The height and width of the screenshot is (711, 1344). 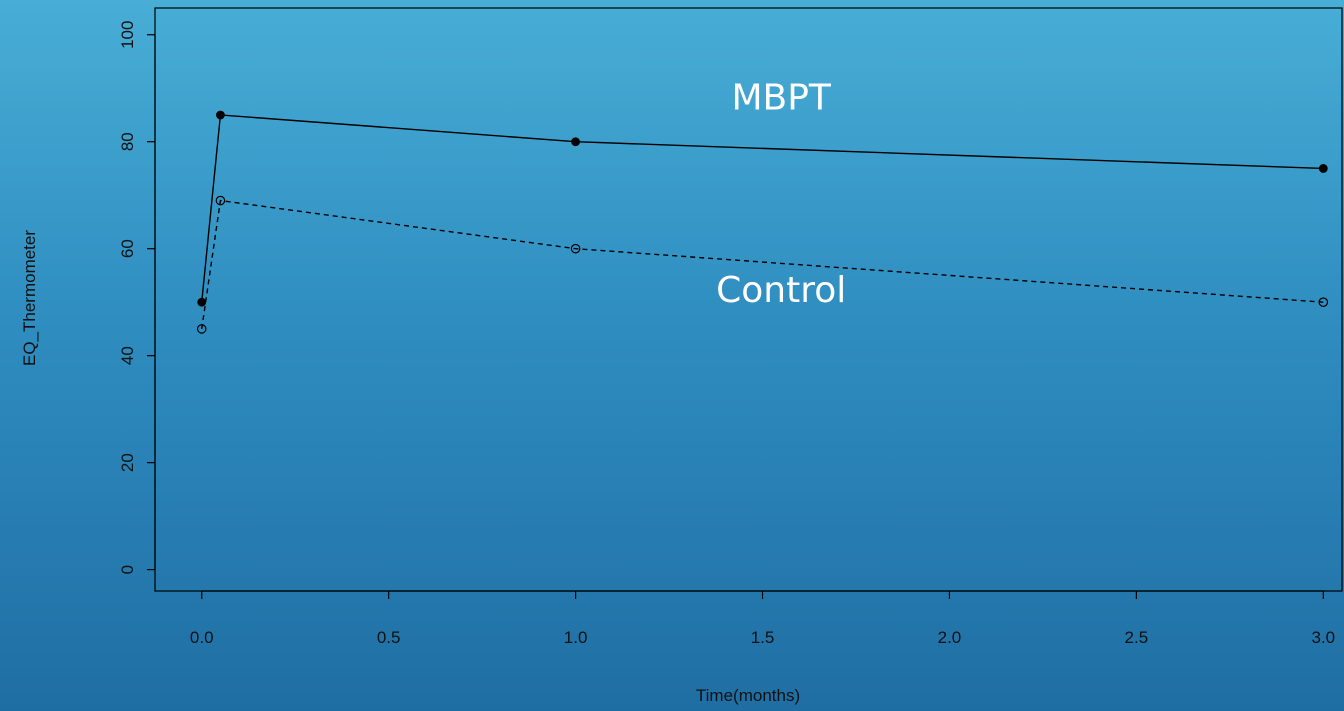 I want to click on annotation-label: MBPT, so click(x=781, y=98).